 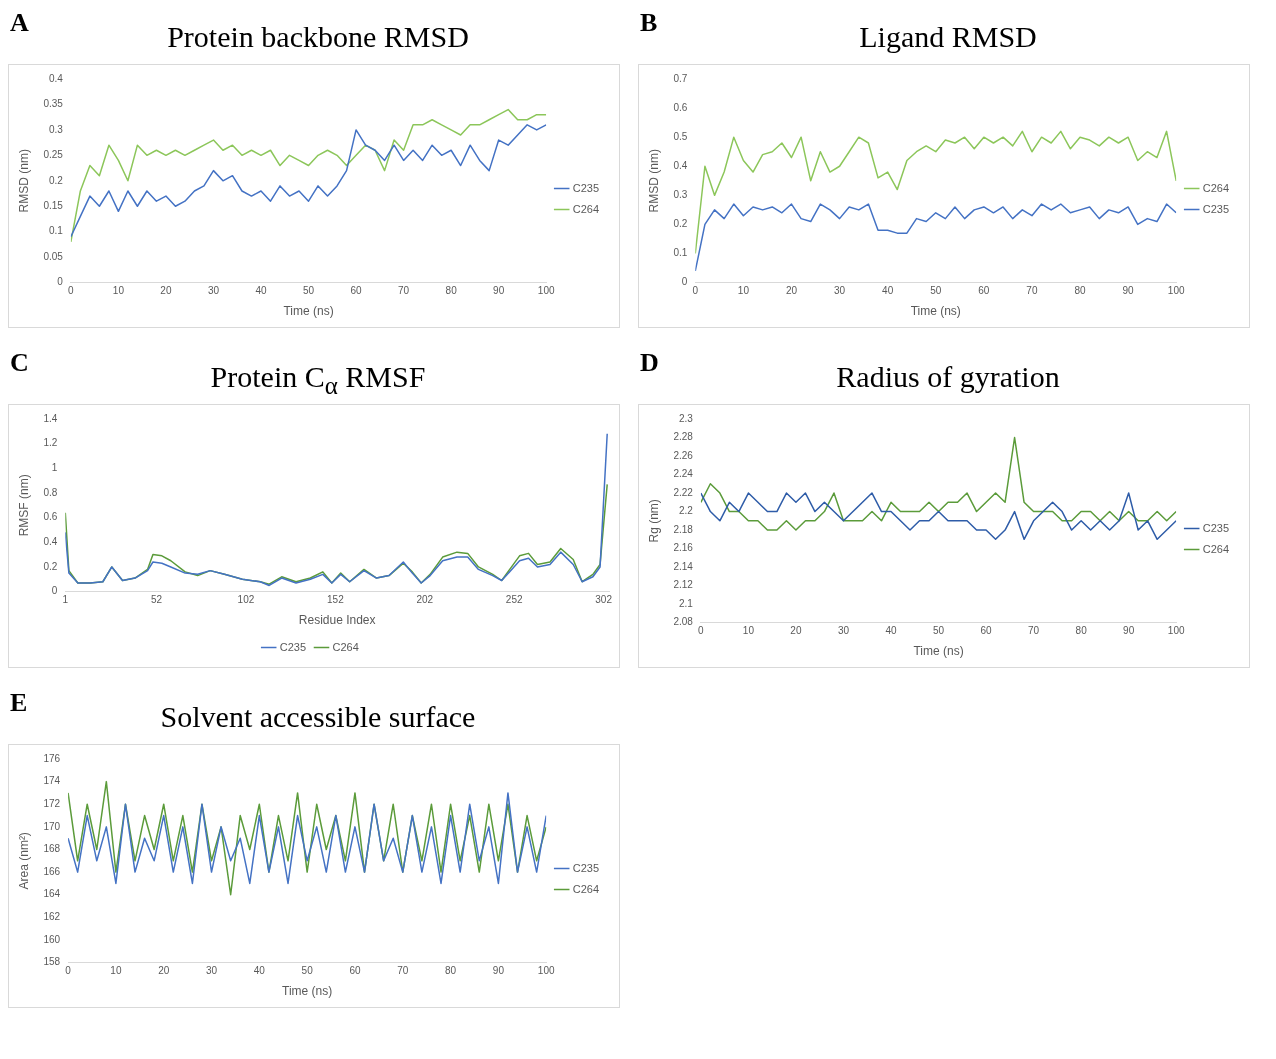 What do you see at coordinates (52, 781) in the screenshot?
I see `y-tick-label: 174` at bounding box center [52, 781].